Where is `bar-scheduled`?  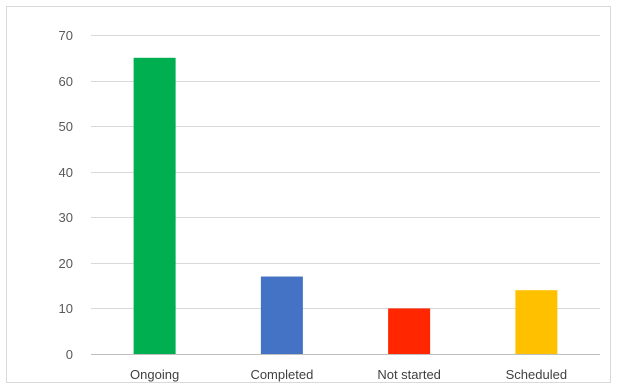 bar-scheduled is located at coordinates (536, 322).